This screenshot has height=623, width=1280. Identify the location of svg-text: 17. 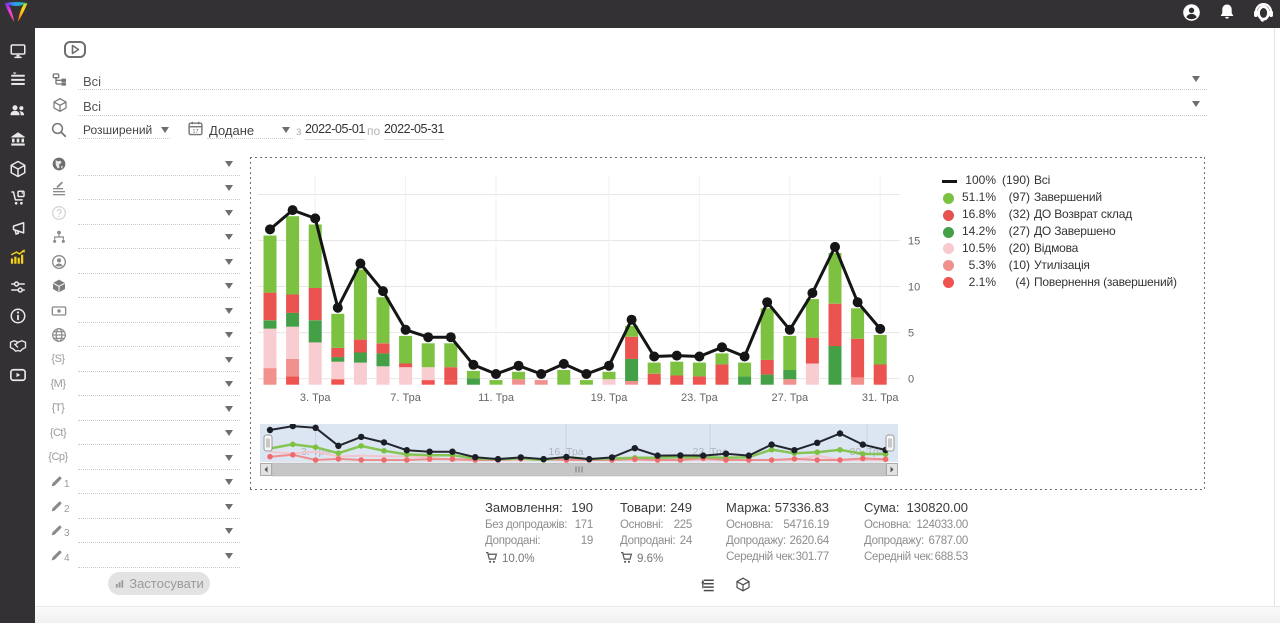
(195, 132).